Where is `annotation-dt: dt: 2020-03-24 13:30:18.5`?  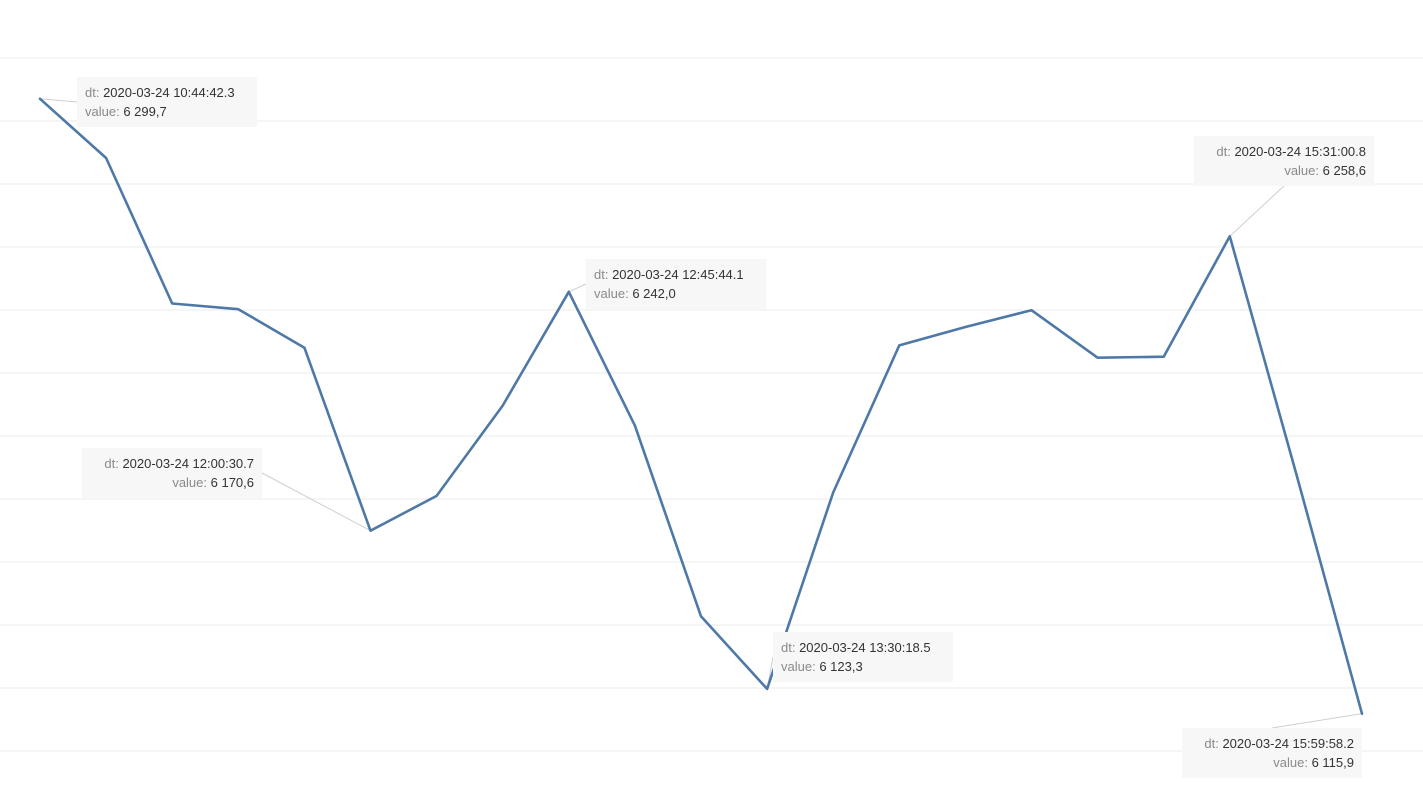 annotation-dt: dt: 2020-03-24 13:30:18.5 is located at coordinates (856, 647).